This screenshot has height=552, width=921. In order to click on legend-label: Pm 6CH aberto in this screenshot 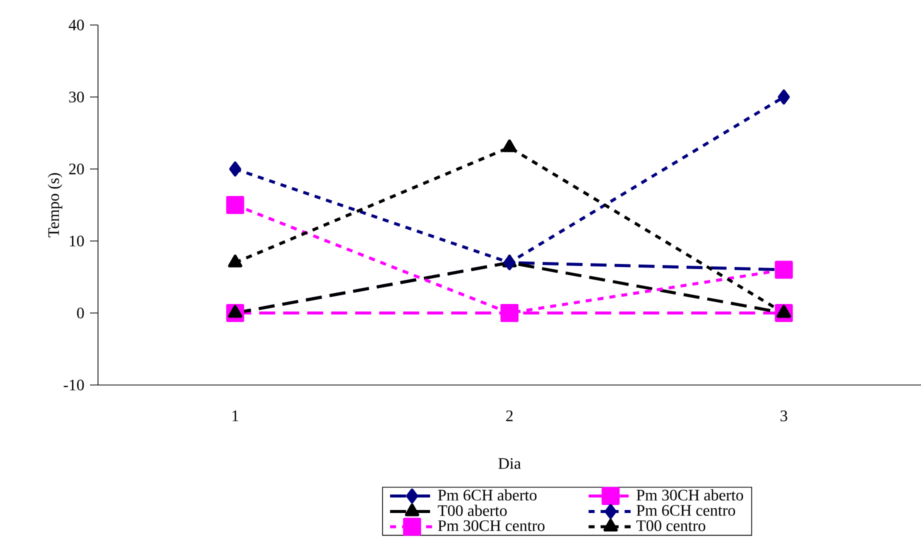, I will do `click(487, 495)`.